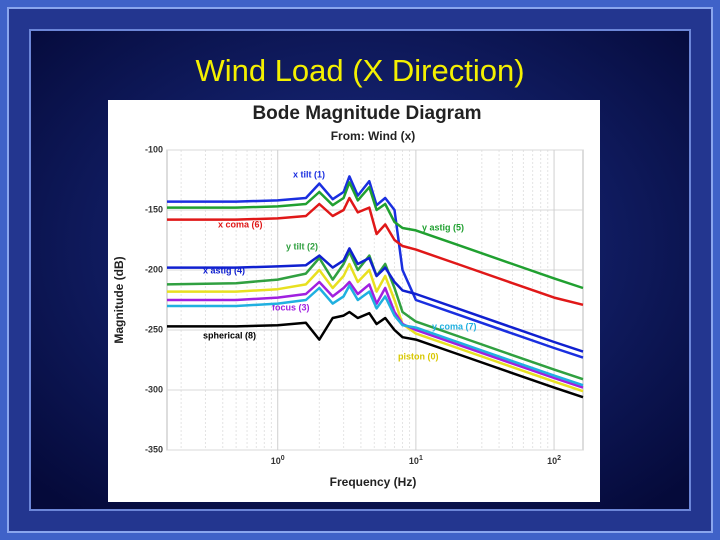  I want to click on y-tick-label: -150, so click(154, 209).